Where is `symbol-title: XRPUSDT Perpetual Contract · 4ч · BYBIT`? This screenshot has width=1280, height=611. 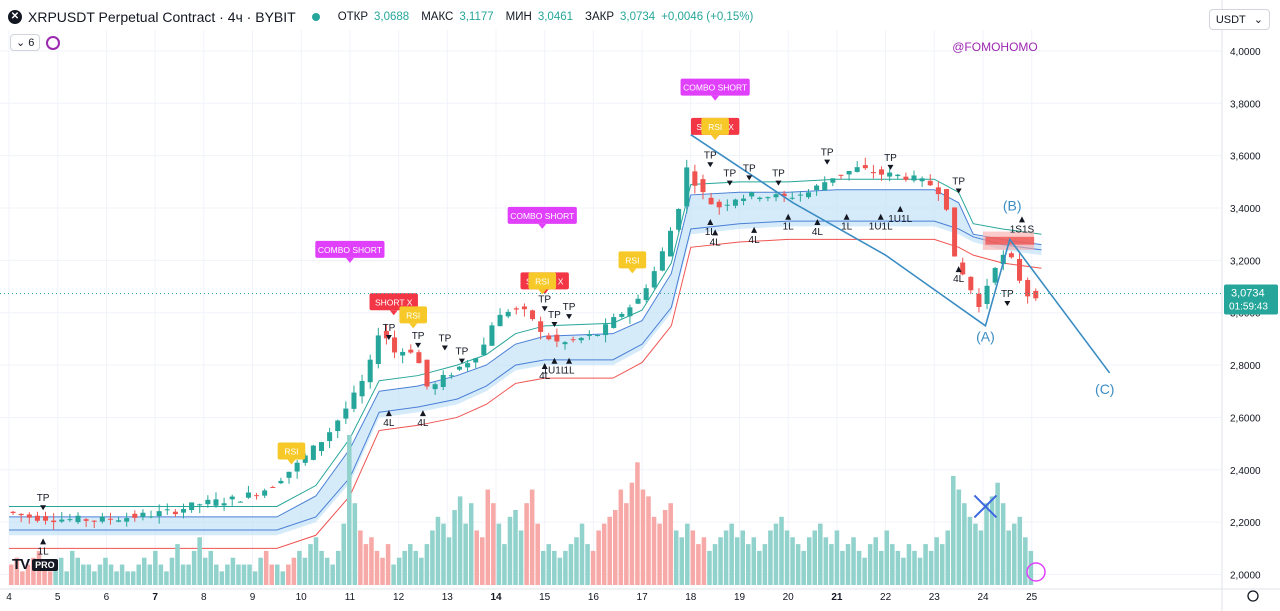
symbol-title: XRPUSDT Perpetual Contract · 4ч · BYBIT is located at coordinates (162, 17).